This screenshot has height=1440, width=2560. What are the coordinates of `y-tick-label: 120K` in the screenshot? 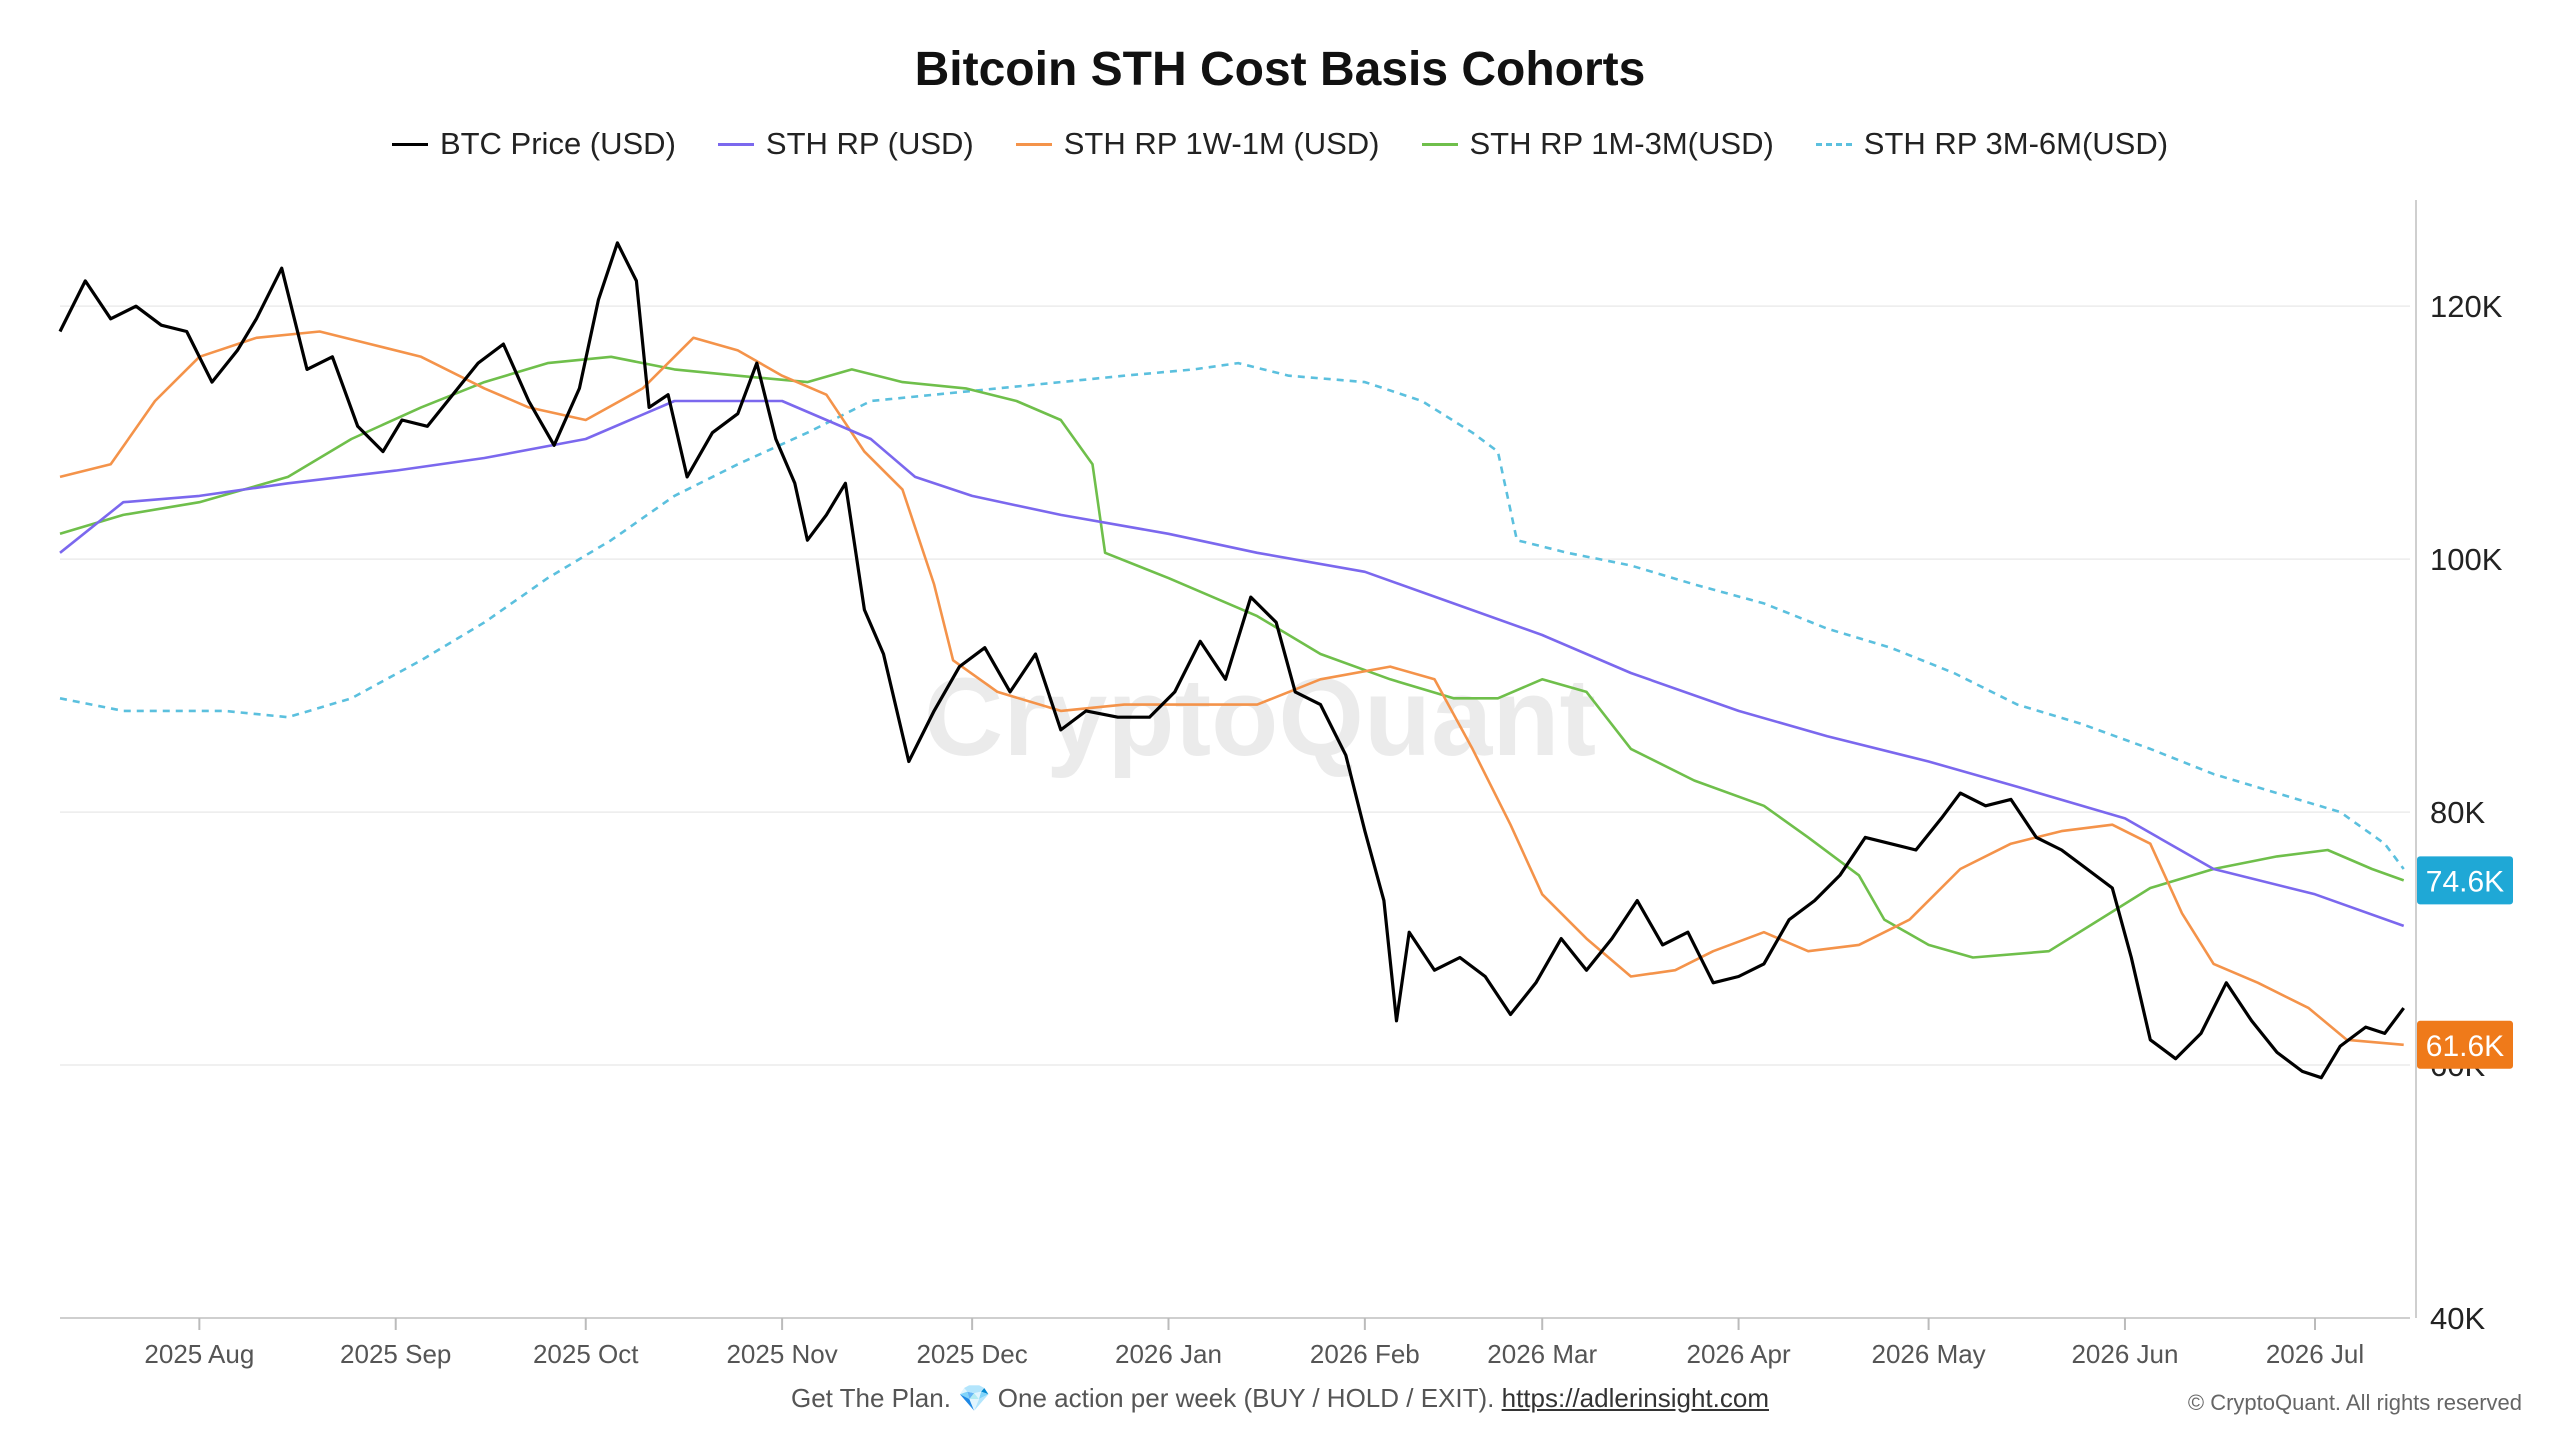 It's located at (2466, 306).